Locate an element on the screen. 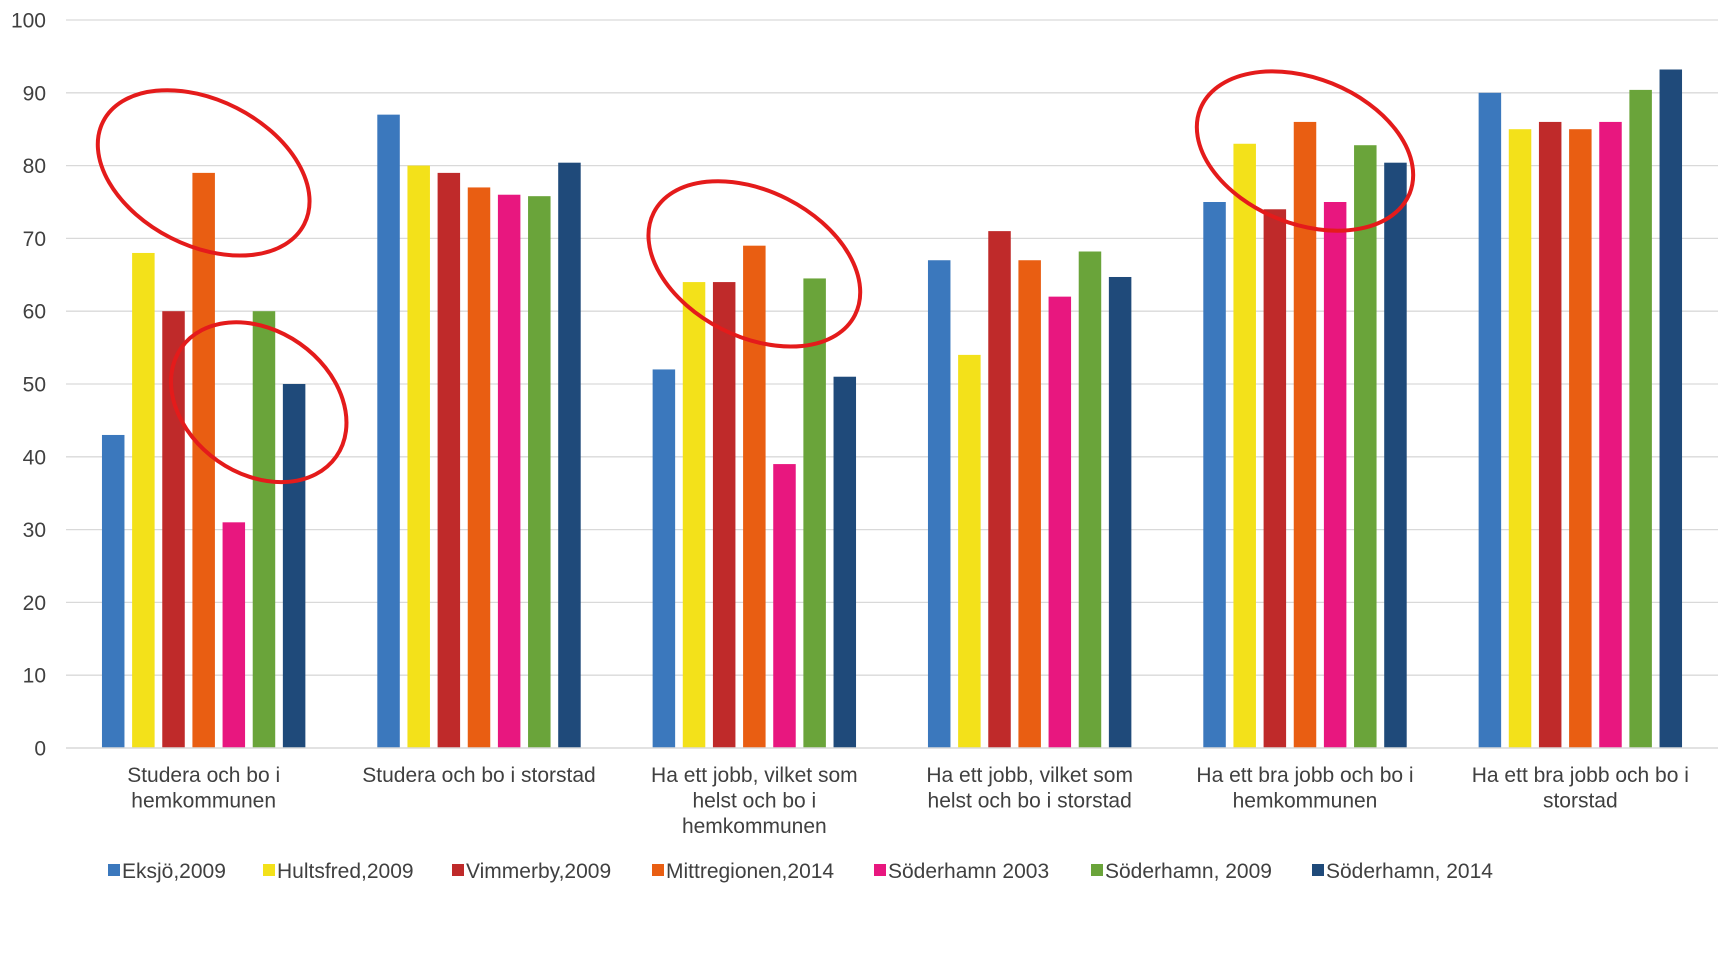 This screenshot has height=968, width=1718. y-axis-ticks: 0 10 20 30 40 50 60 70 80 90 100 is located at coordinates (28, 385).